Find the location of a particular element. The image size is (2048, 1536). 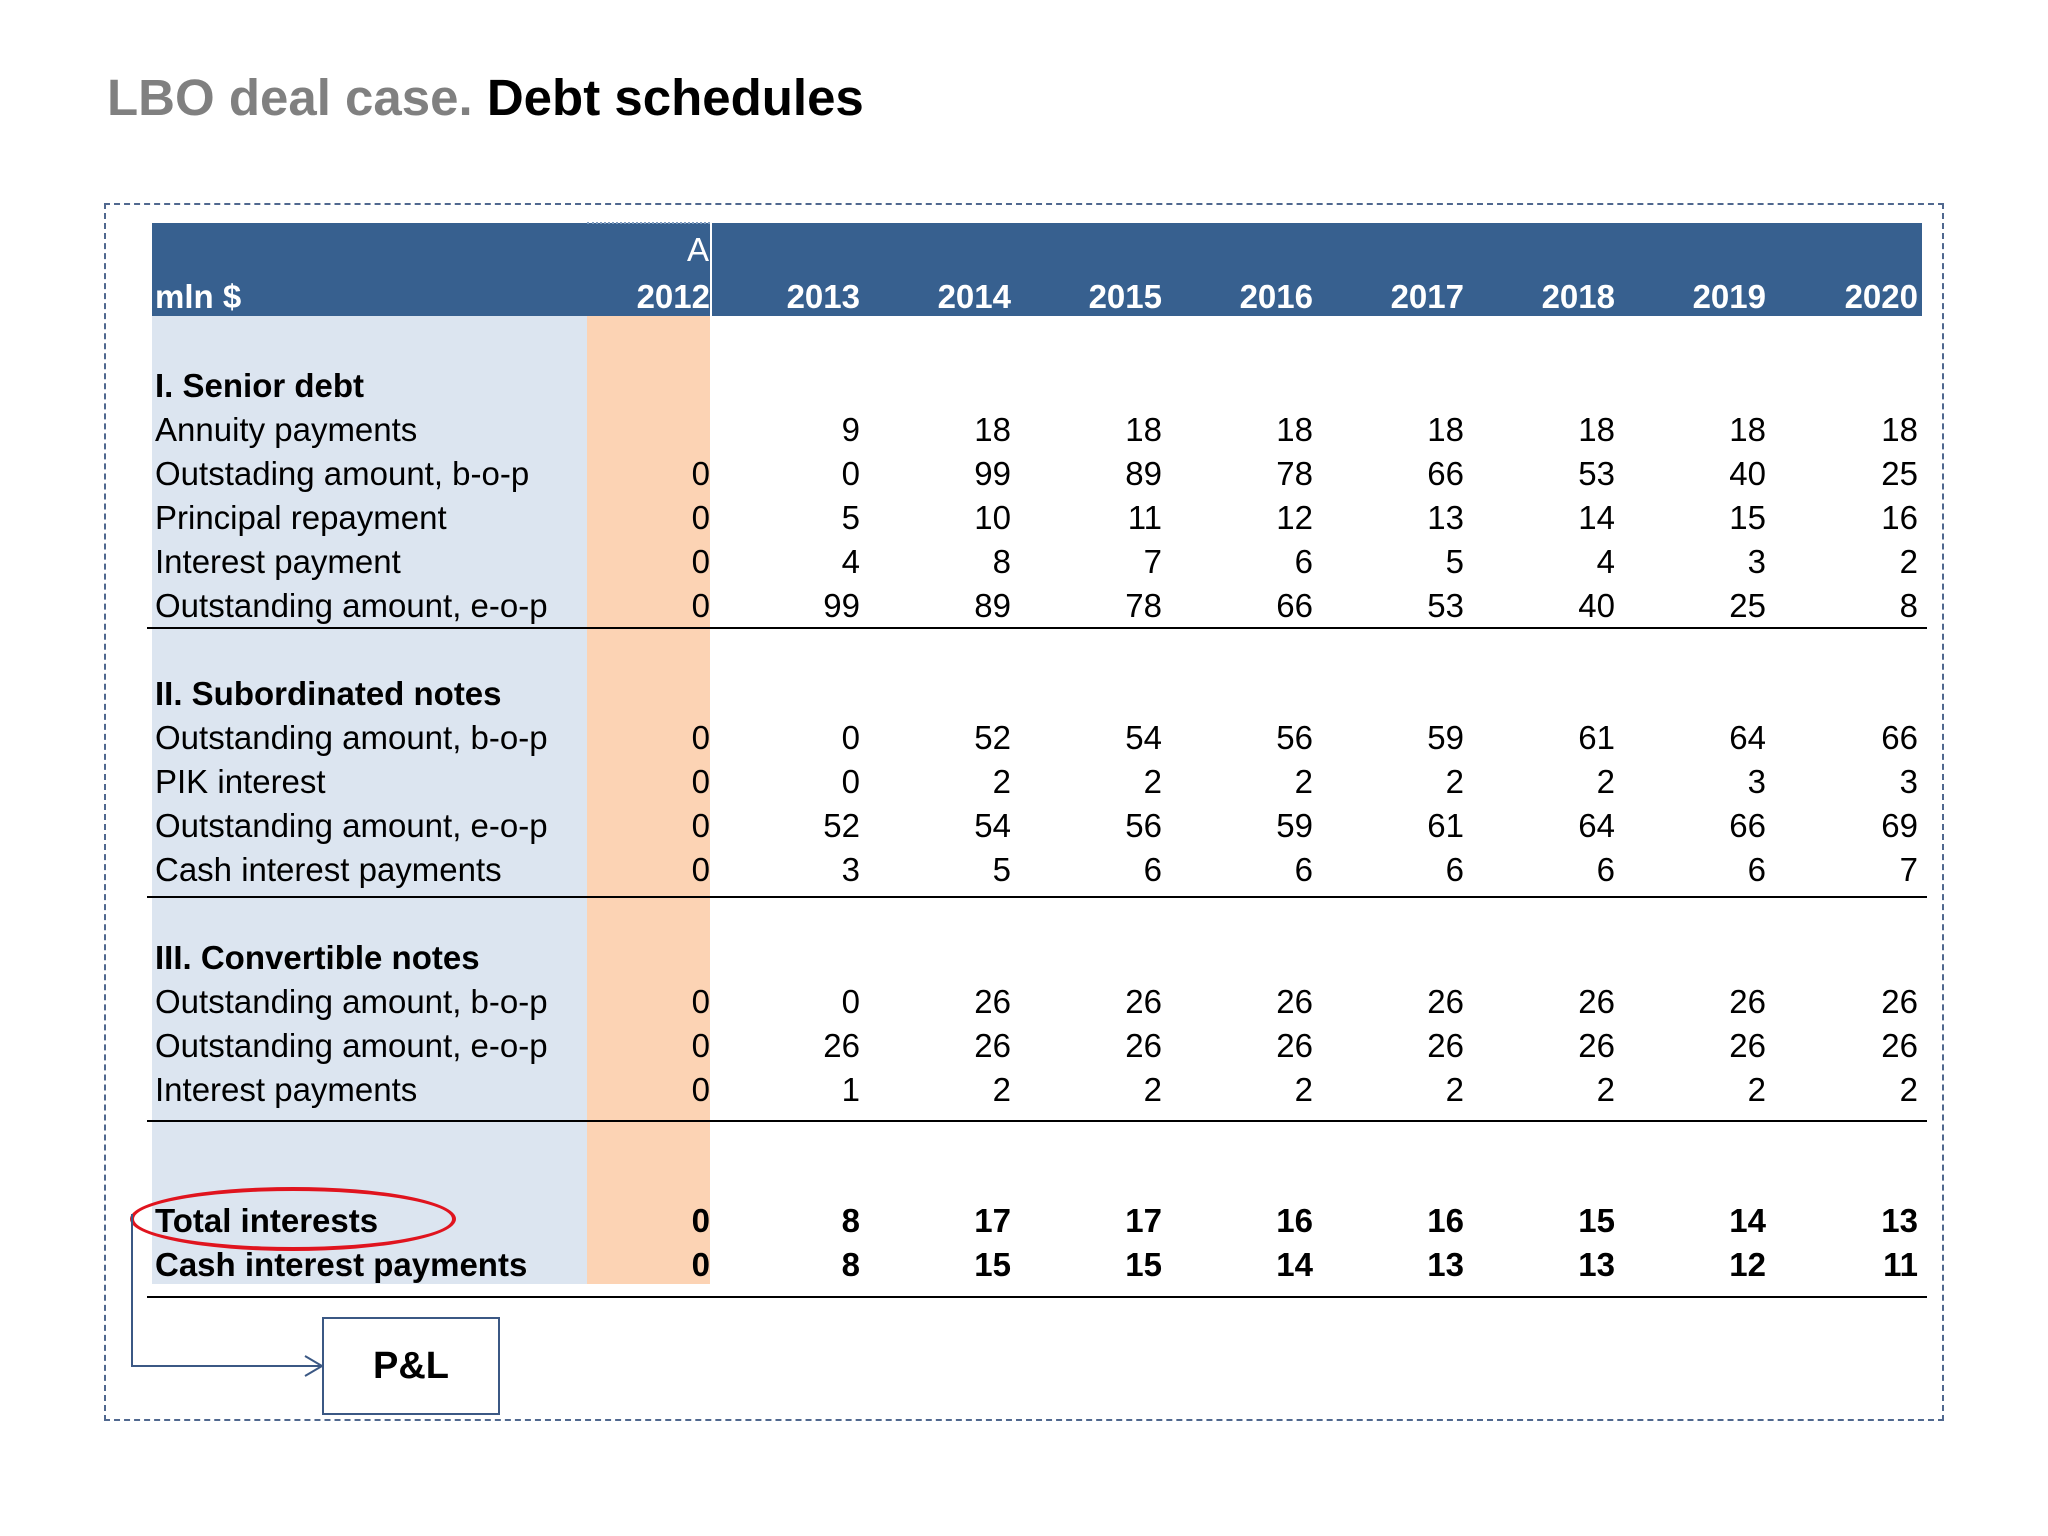

section-heading: I. Senior debt is located at coordinates (260, 385).